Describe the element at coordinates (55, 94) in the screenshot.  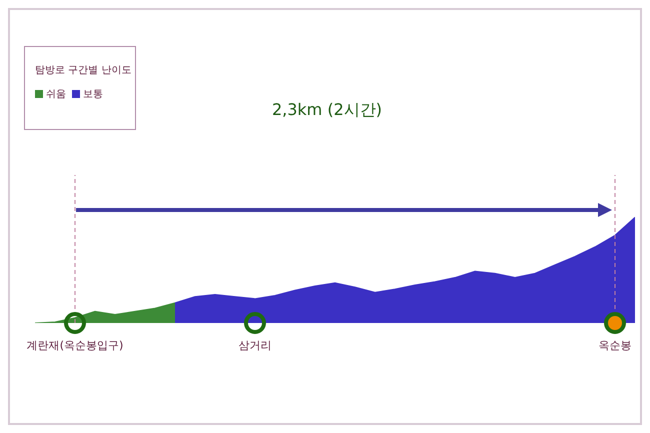
I see `legend-label: 쉬움` at that location.